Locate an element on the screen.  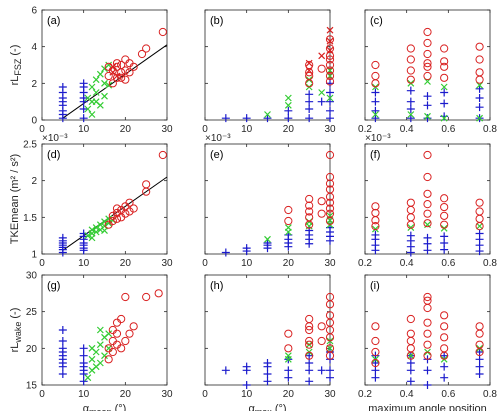
x-tick-label: 0.4 is located at coordinates (407, 263).